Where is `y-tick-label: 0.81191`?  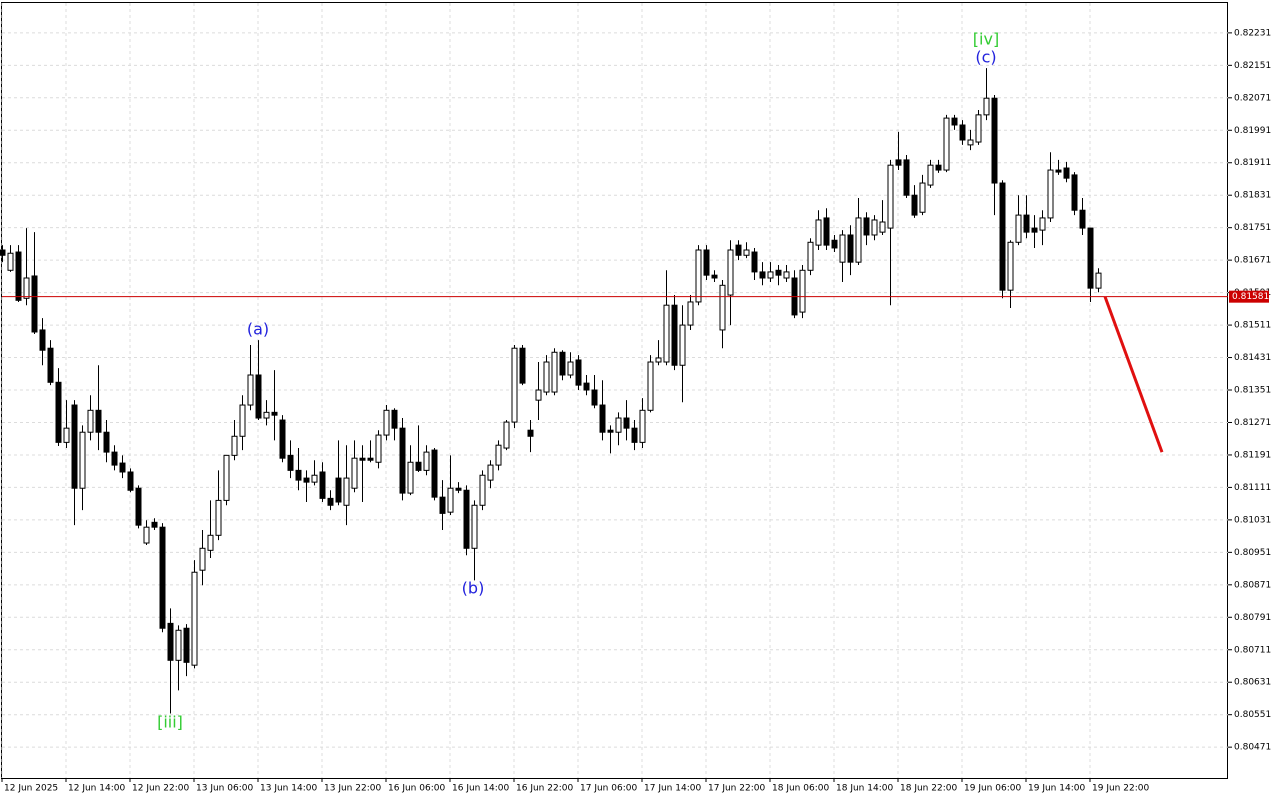 y-tick-label: 0.81191 is located at coordinates (1252, 455).